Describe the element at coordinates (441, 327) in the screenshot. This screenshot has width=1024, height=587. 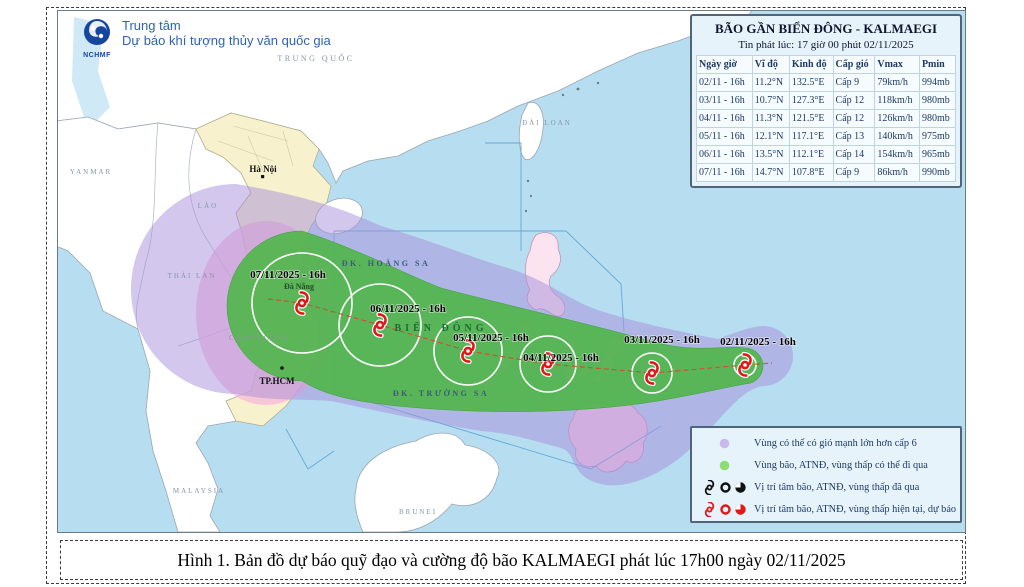
I see `label-bien-dong: BIỂN ĐÔNG` at that location.